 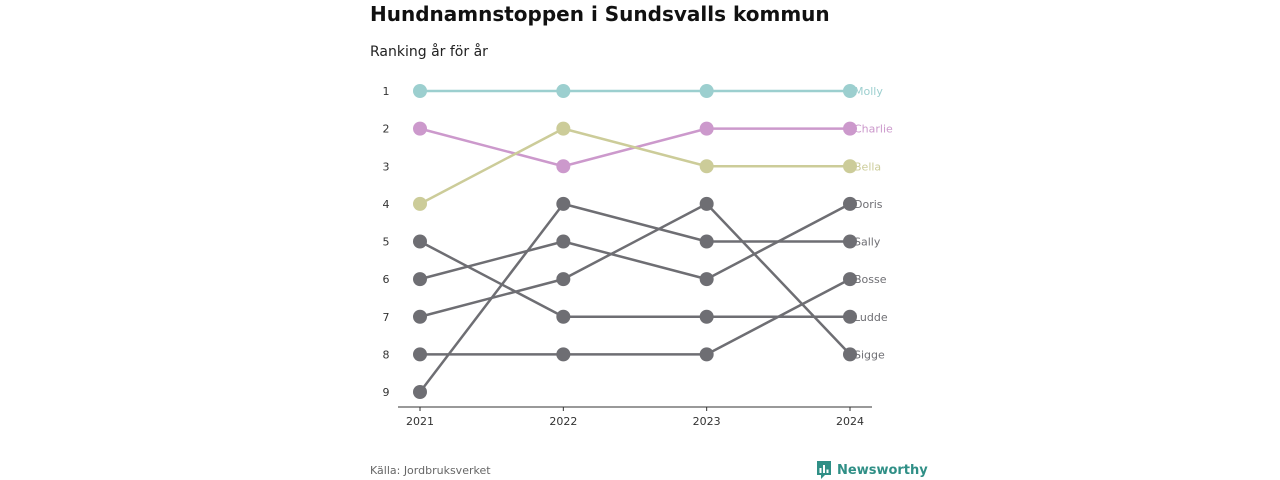 I want to click on y-tick-label: 6, so click(x=386, y=279).